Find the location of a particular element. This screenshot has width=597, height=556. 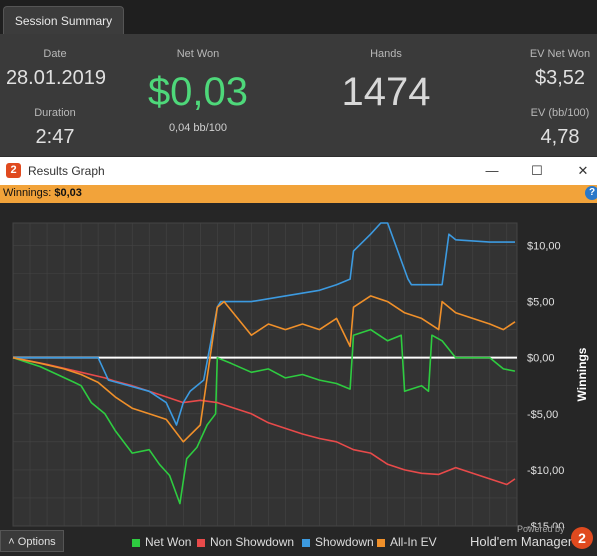

y-tick-label: $10,00 is located at coordinates (544, 246).